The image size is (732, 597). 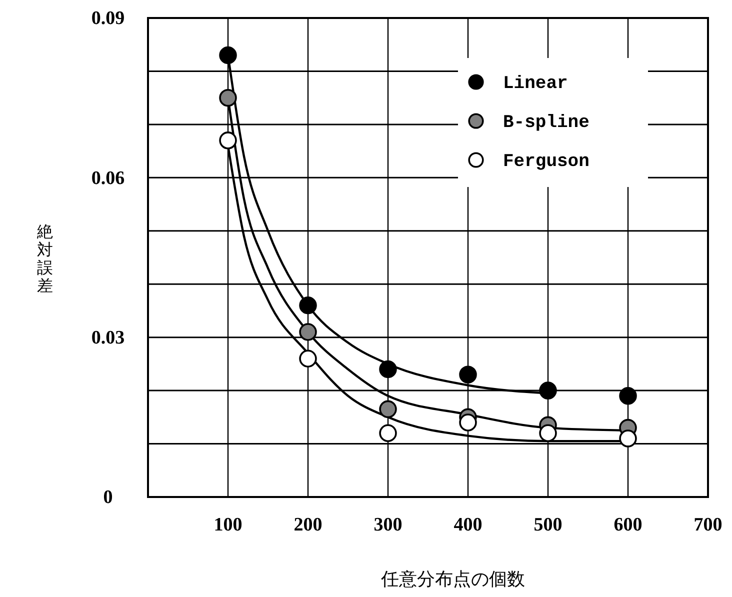 I want to click on x-tick-label: 100, so click(x=228, y=525).